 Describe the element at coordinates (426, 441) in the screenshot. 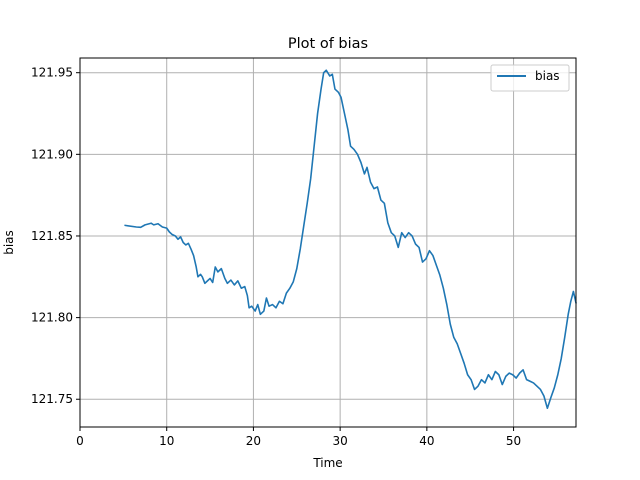

I see `x-tick-label: 40` at that location.